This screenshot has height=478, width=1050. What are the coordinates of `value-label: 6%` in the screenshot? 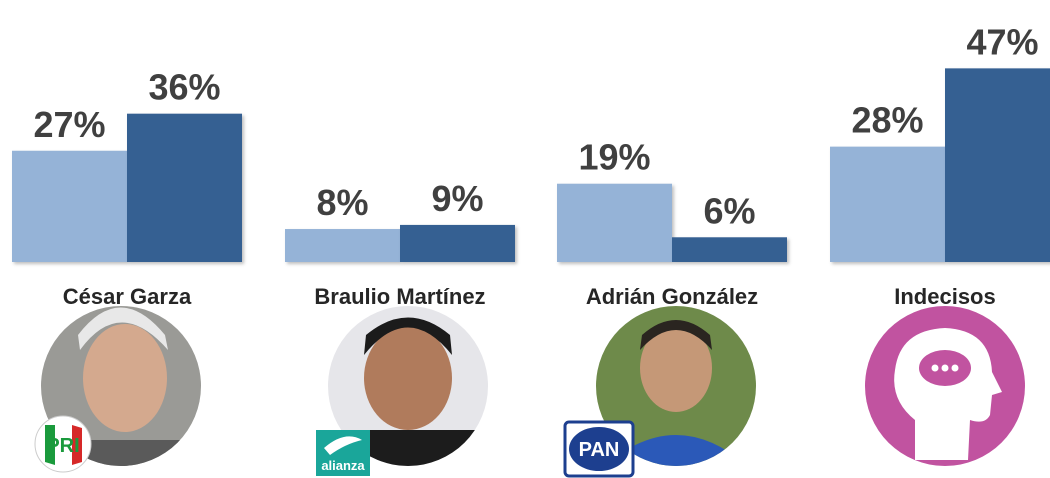 It's located at (729, 210).